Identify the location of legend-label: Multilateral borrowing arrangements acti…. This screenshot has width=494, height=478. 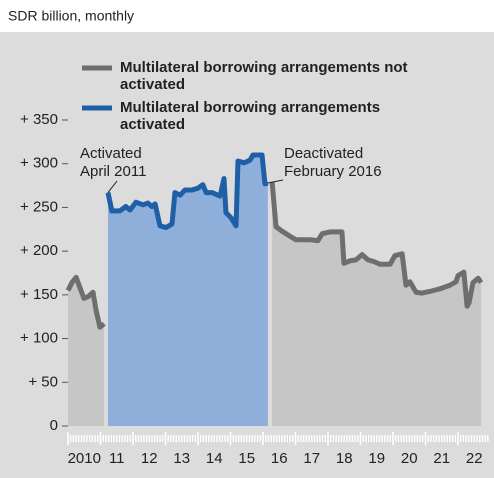
(250, 116).